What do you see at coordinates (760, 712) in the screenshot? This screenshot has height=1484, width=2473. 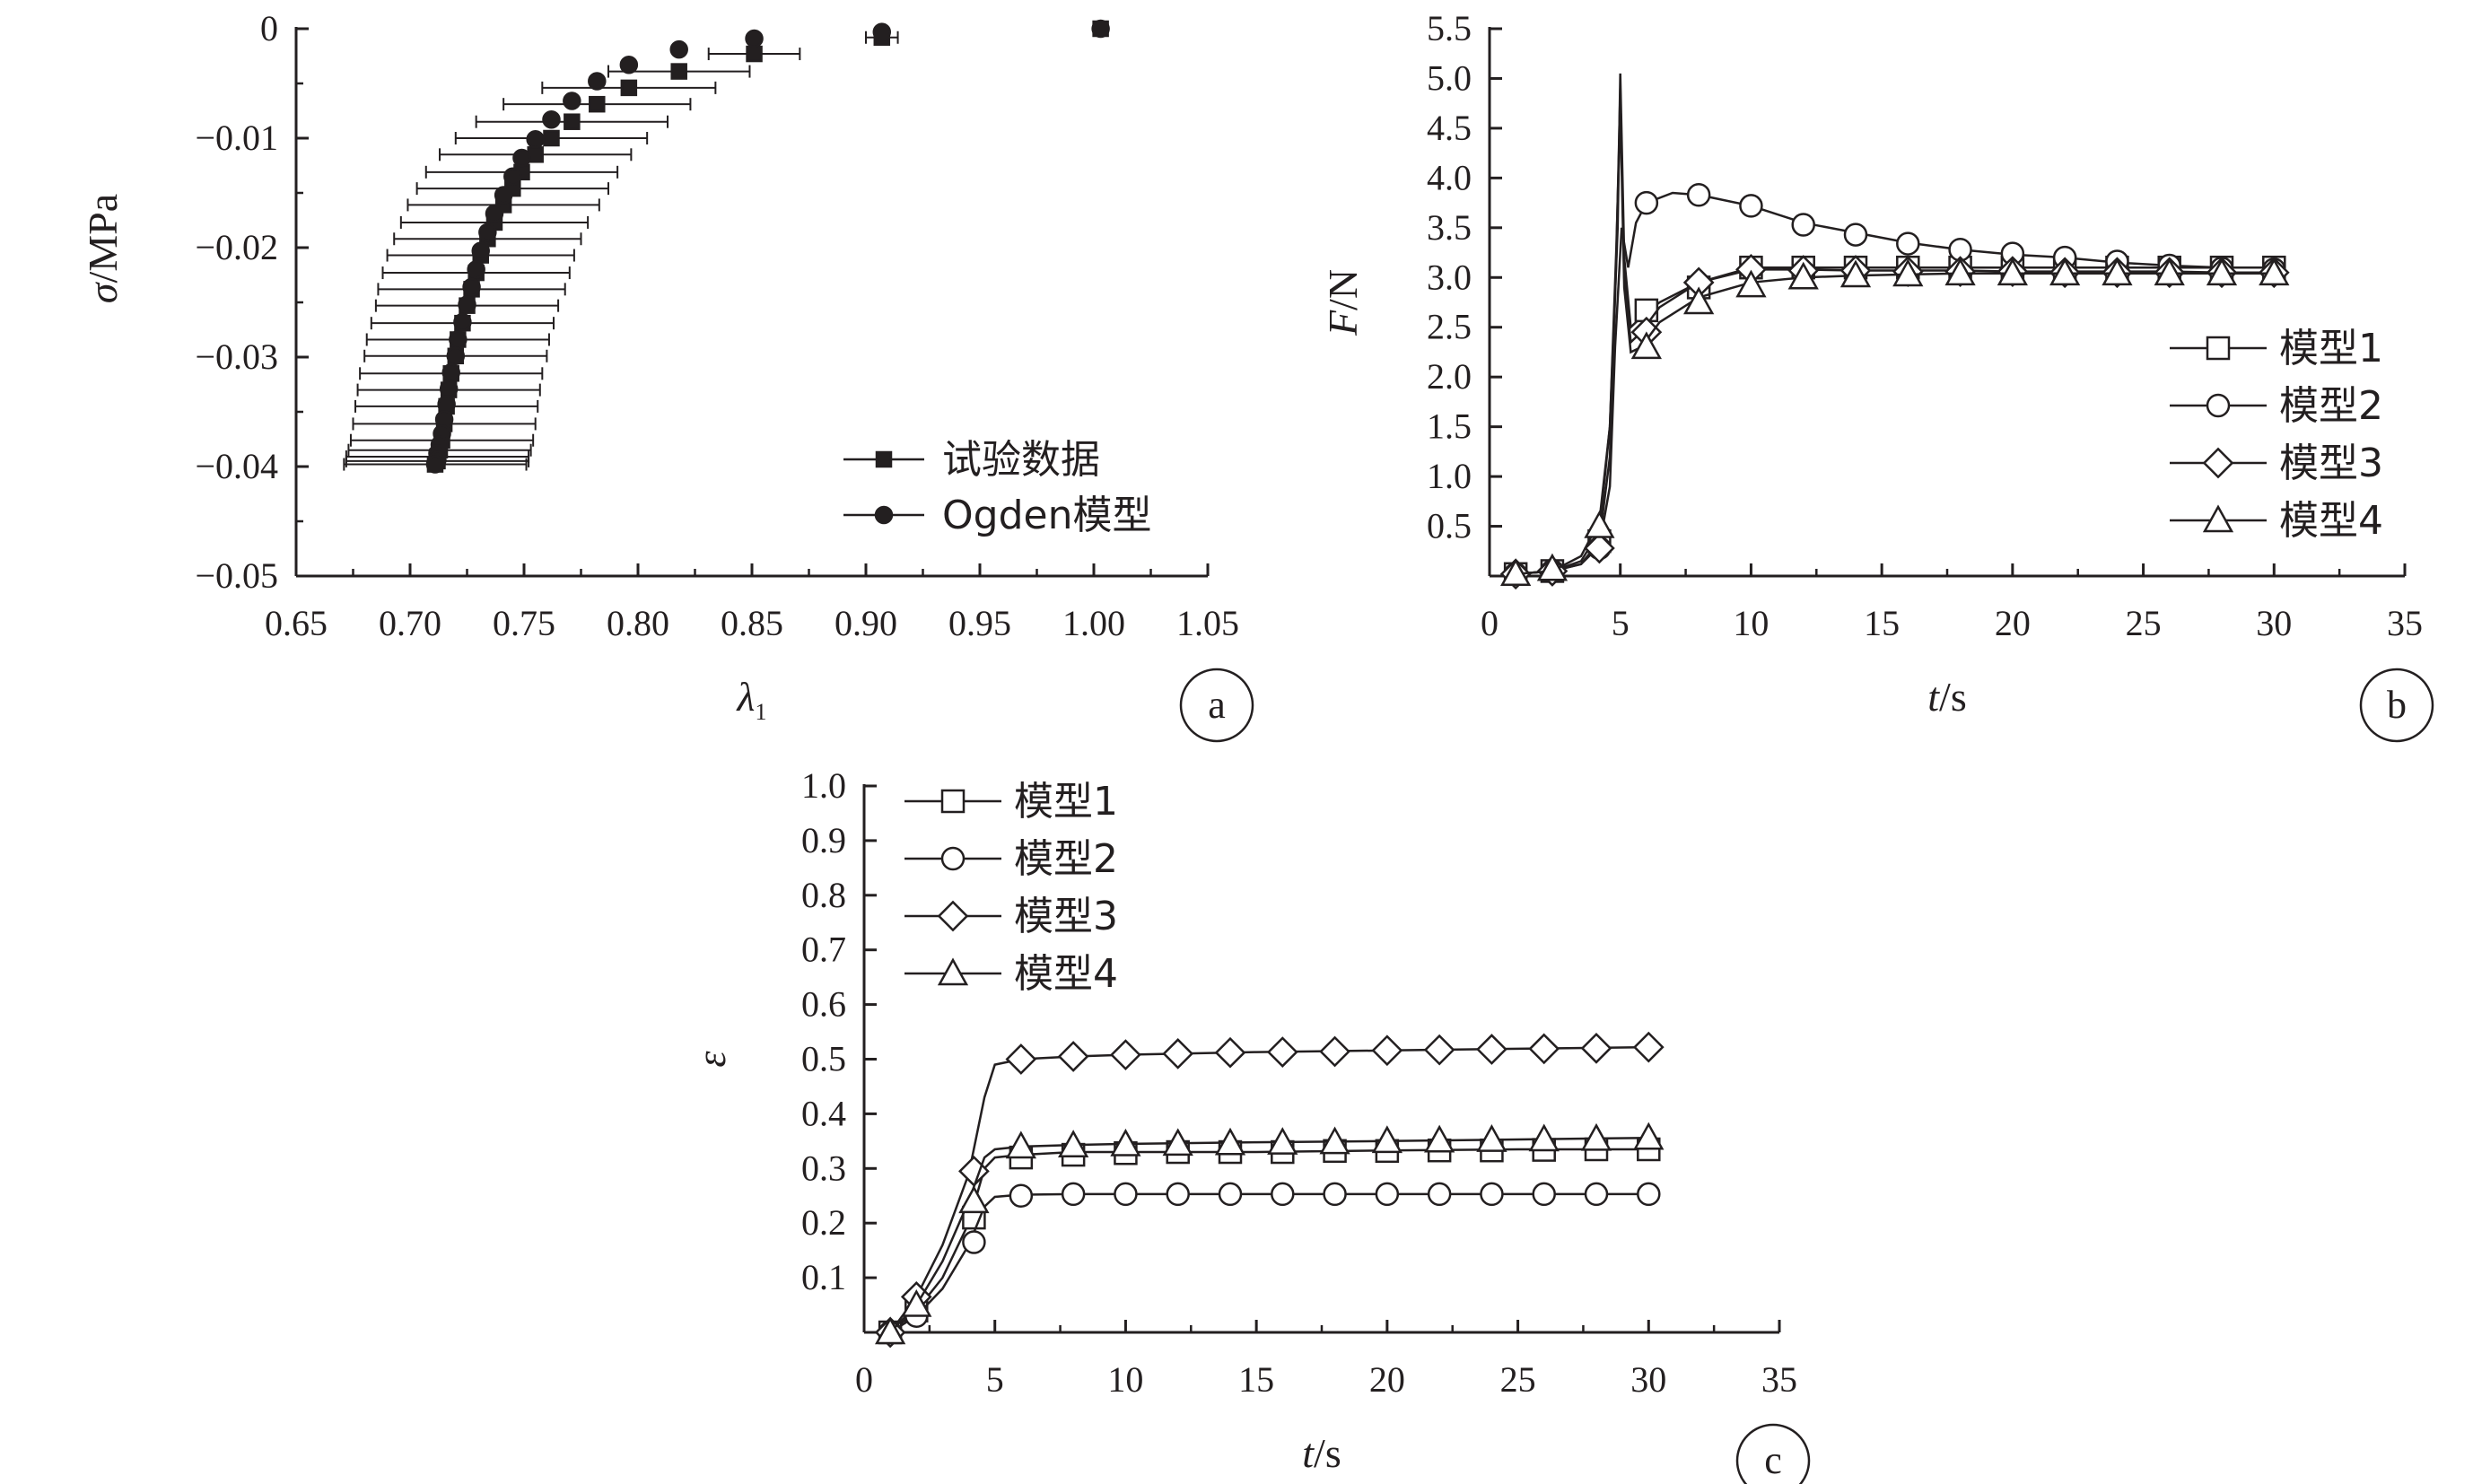 I see `x-axis-label-subscript: 1` at bounding box center [760, 712].